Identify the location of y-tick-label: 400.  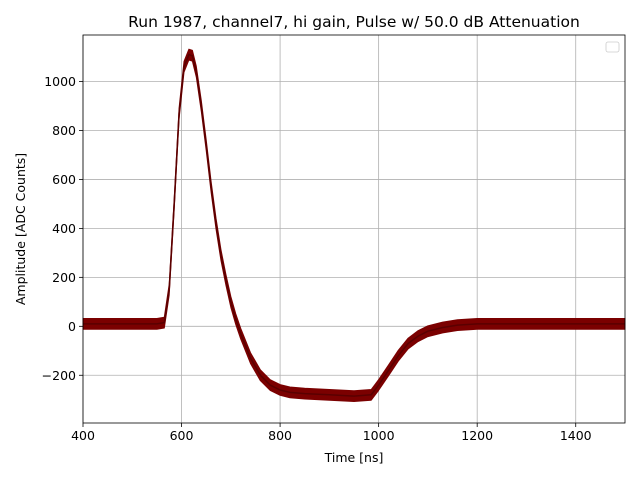
(64, 228).